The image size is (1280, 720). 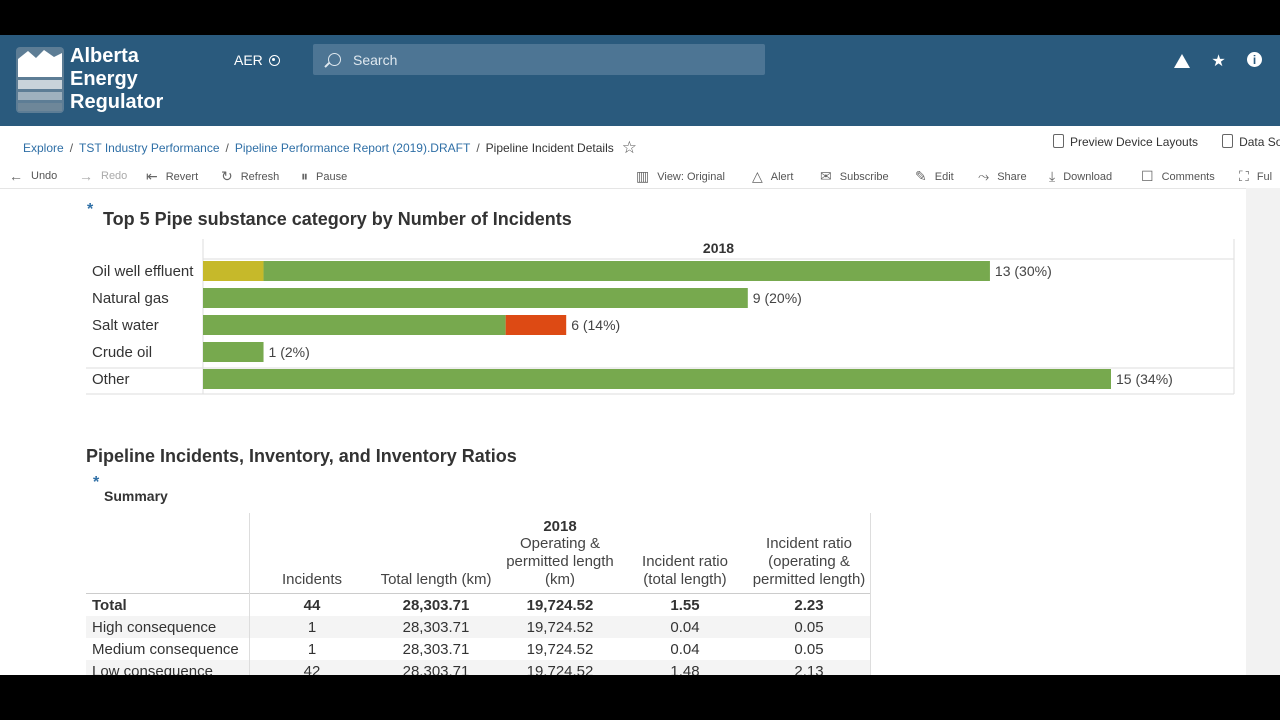 What do you see at coordinates (117, 102) in the screenshot?
I see `logo-line: Regulator` at bounding box center [117, 102].